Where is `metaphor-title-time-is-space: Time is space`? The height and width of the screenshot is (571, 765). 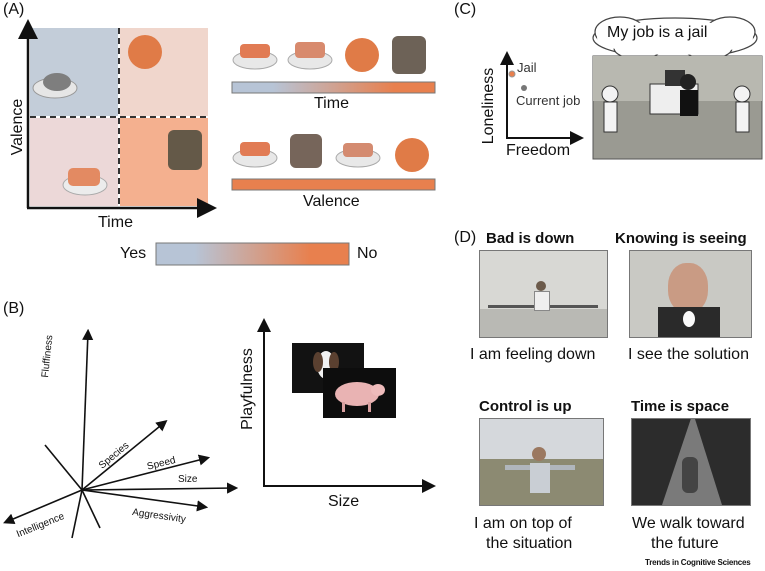 metaphor-title-time-is-space: Time is space is located at coordinates (680, 406).